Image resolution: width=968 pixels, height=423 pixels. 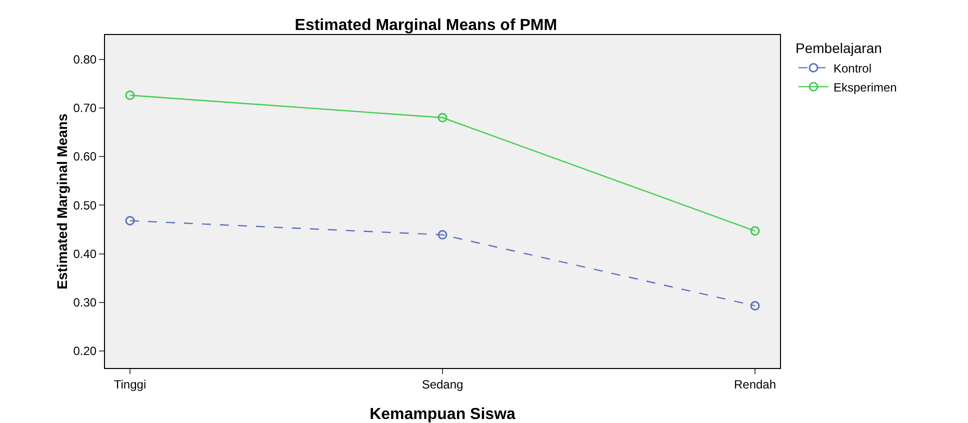 What do you see at coordinates (755, 384) in the screenshot?
I see `x-tick-label: Rendah` at bounding box center [755, 384].